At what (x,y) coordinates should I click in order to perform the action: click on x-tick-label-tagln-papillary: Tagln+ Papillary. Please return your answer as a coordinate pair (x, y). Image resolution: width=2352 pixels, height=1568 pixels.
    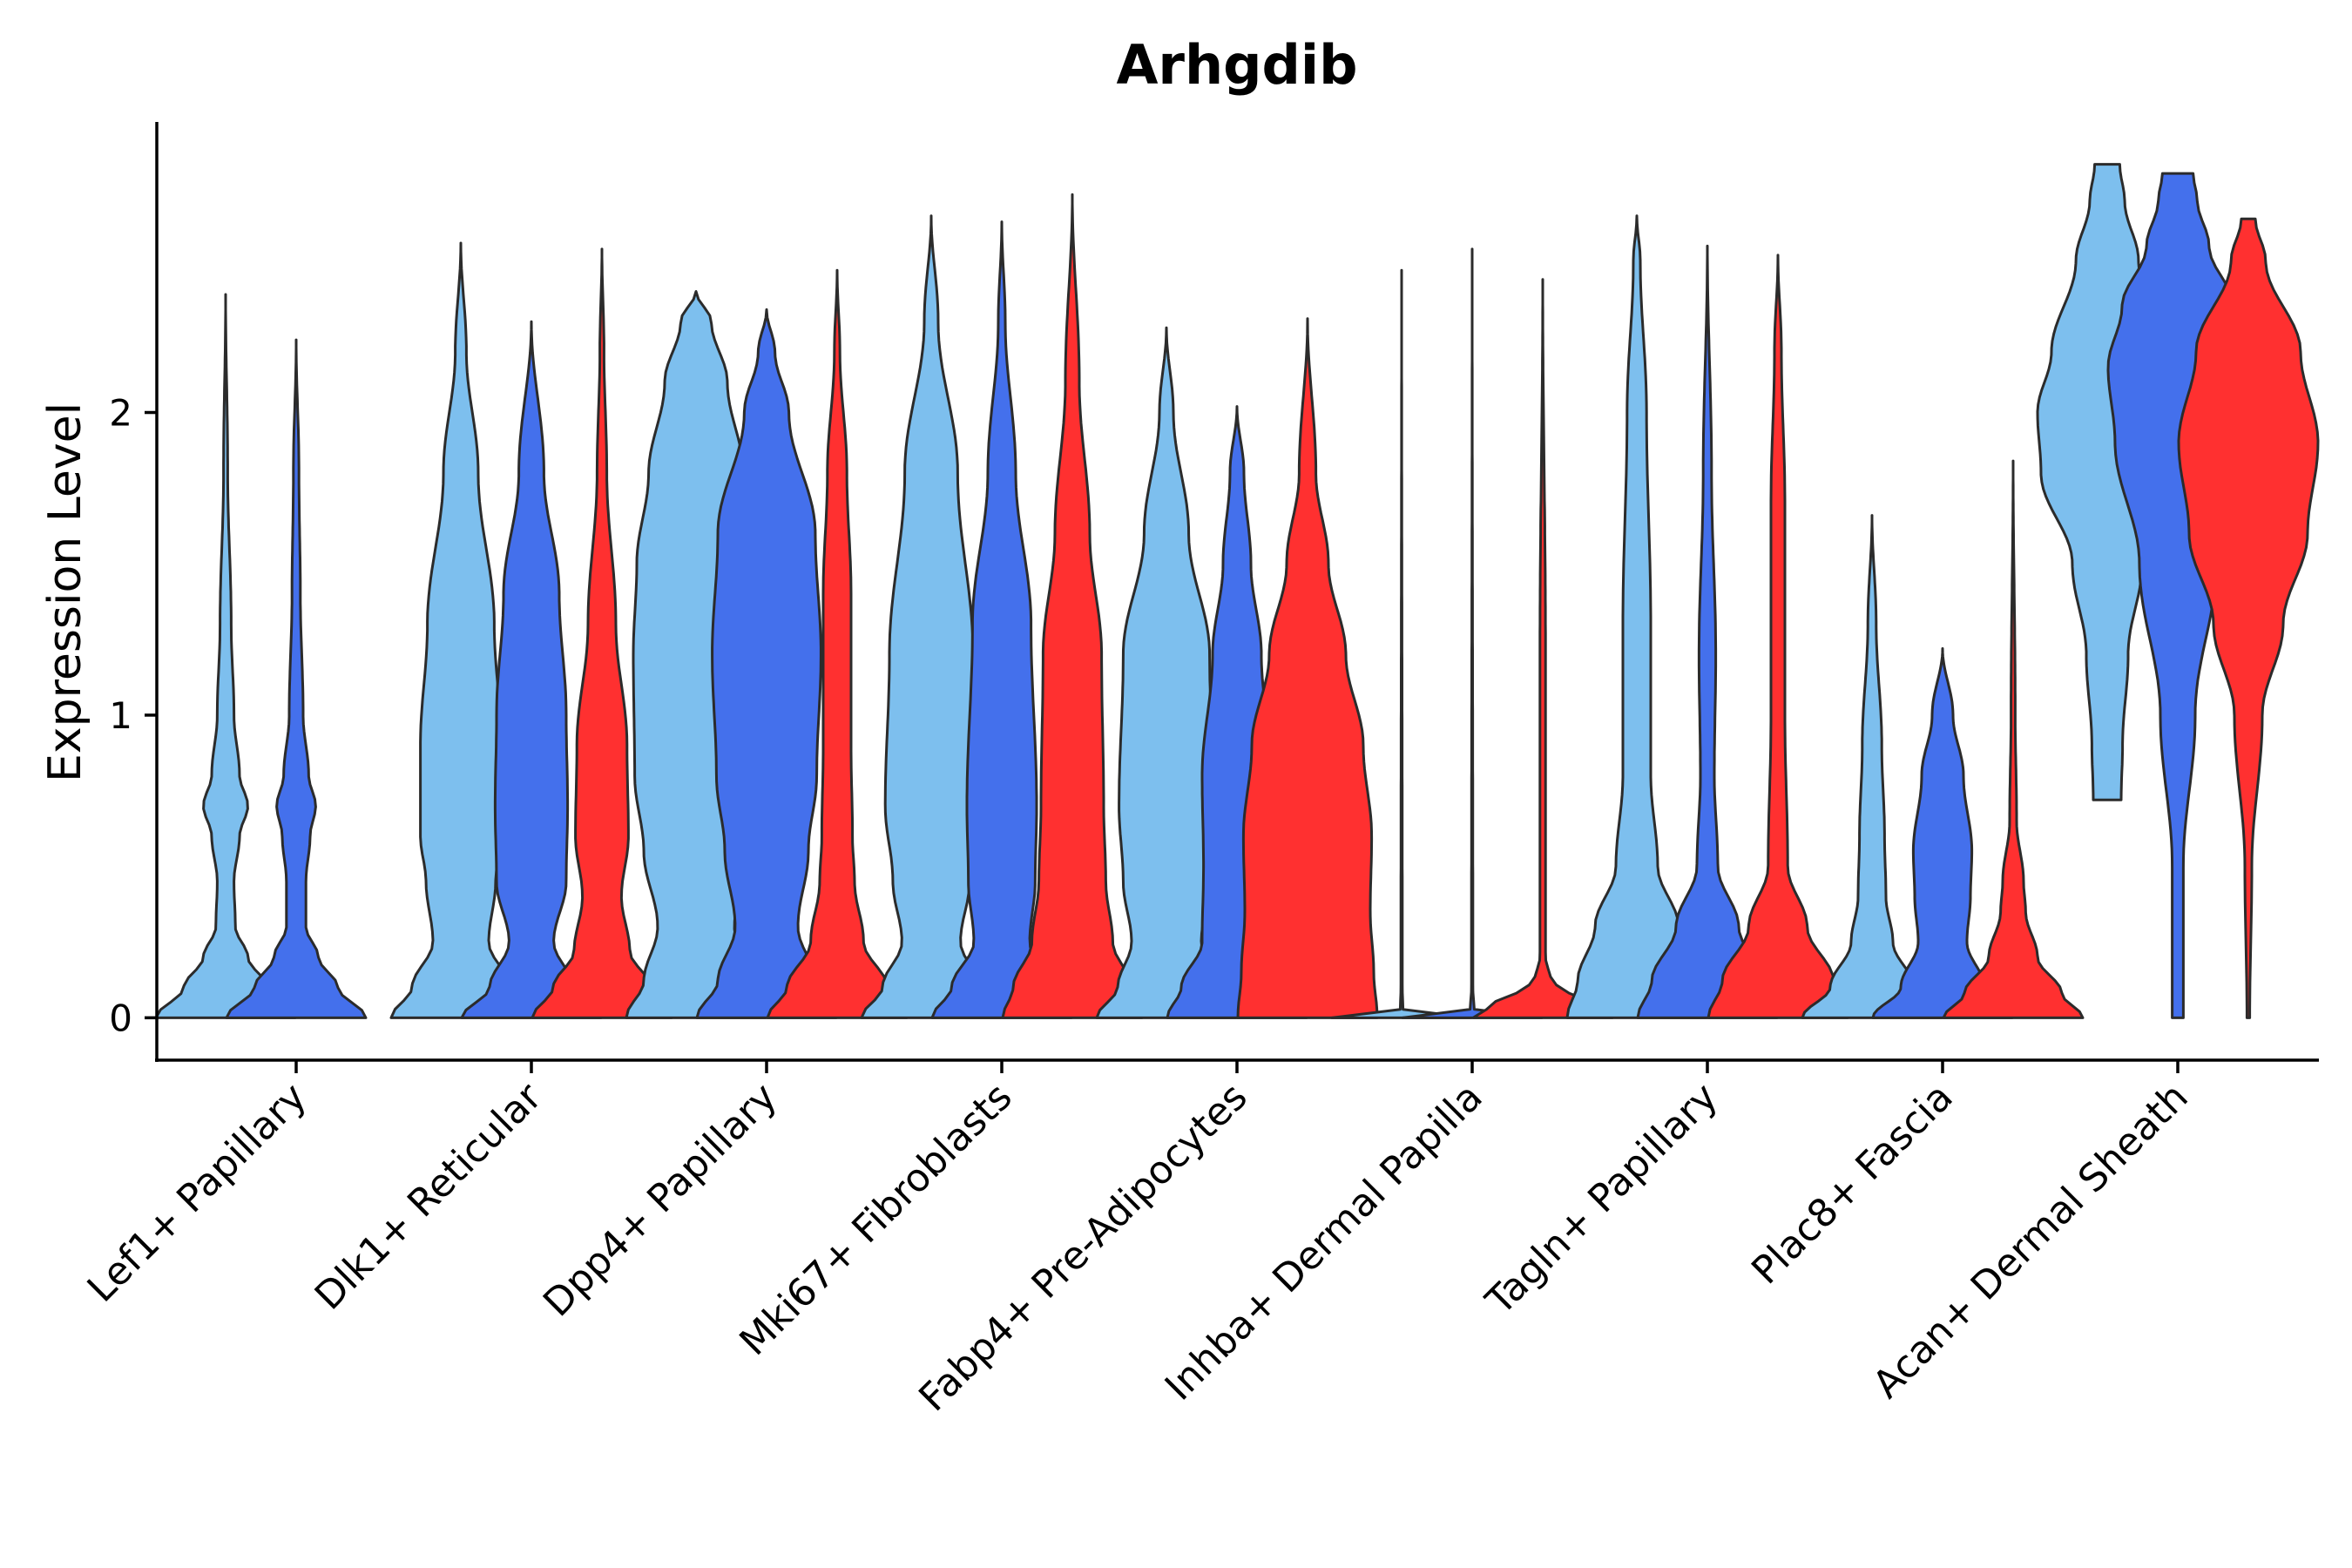
    Looking at the image, I should click on (1602, 1199).